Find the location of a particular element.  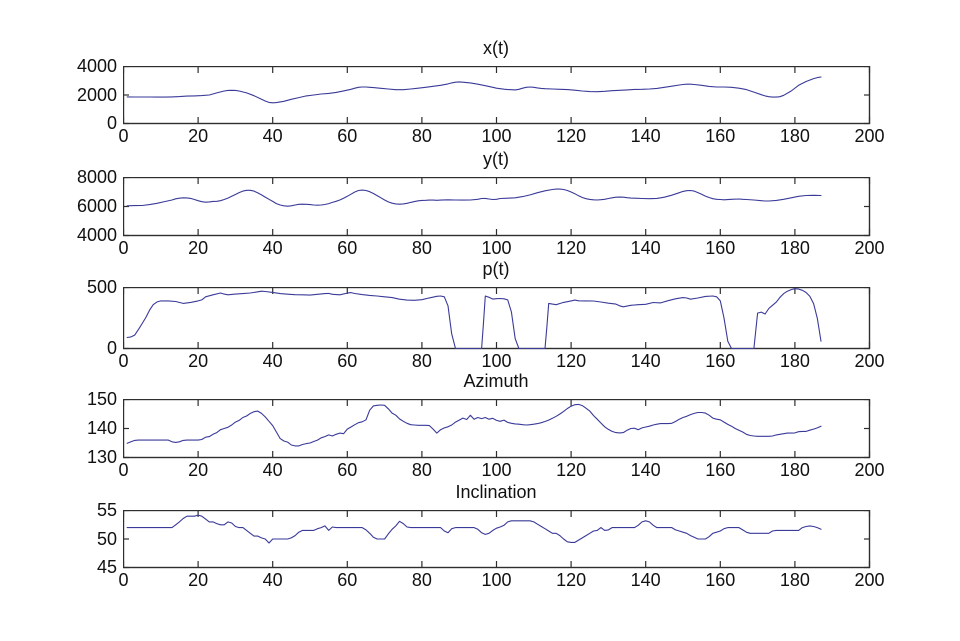

y-tick-label: 140 is located at coordinates (101, 428).